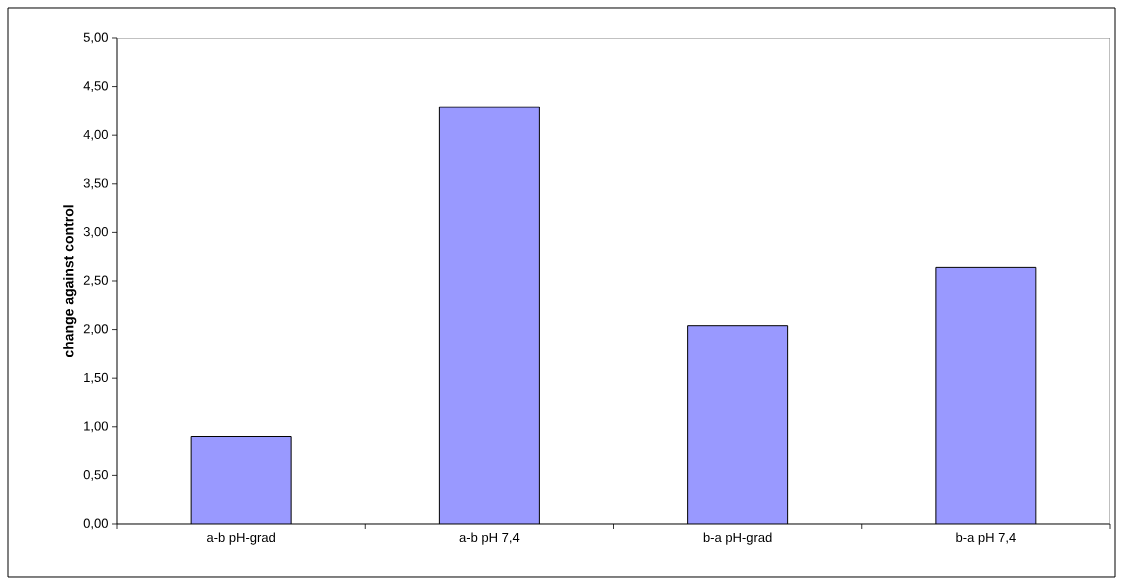 The image size is (1123, 585). What do you see at coordinates (95, 38) in the screenshot?
I see `y-tick-label: 5,00` at bounding box center [95, 38].